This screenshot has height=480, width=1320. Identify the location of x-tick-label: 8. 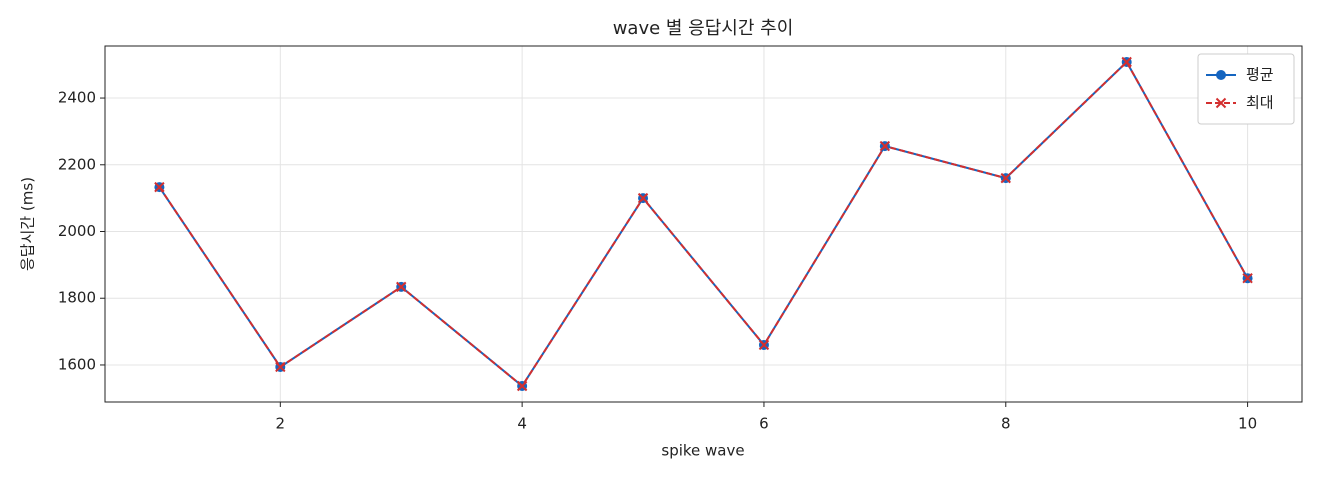
(1006, 424).